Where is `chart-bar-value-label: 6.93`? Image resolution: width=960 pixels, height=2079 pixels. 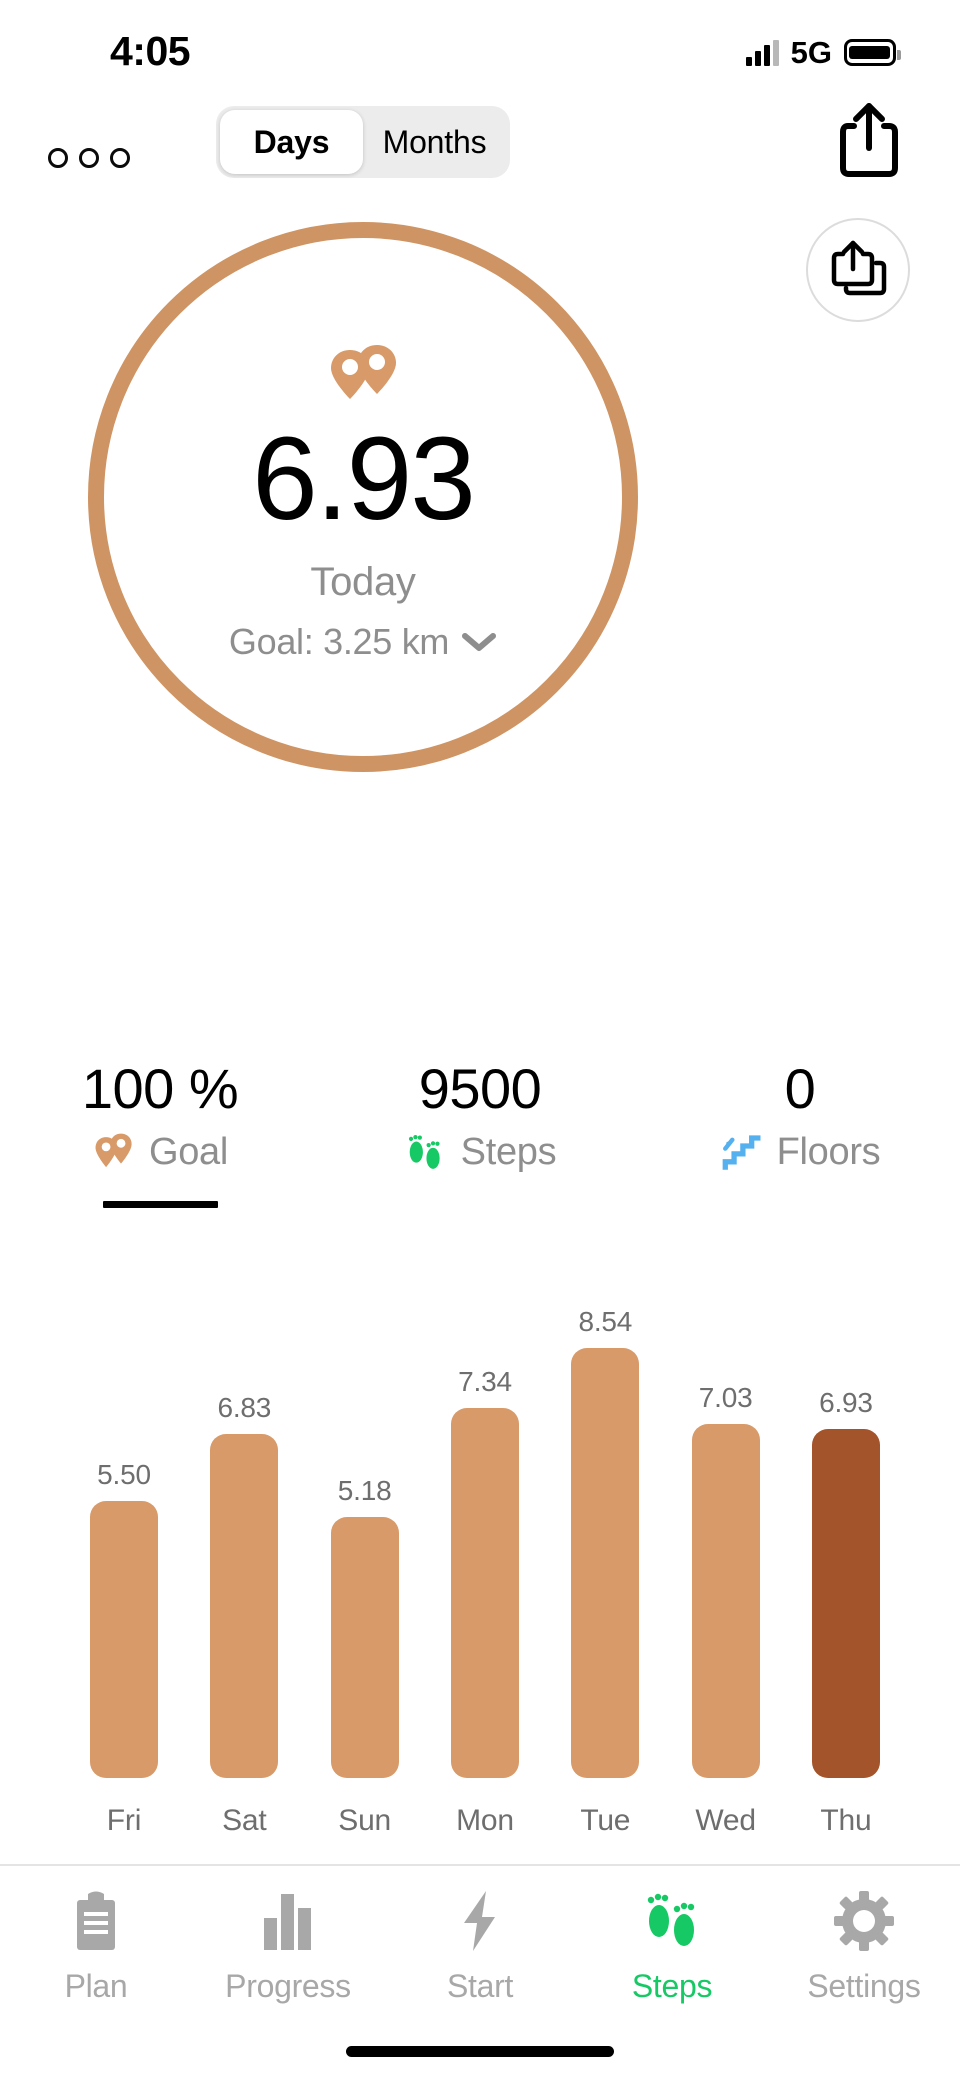
chart-bar-value-label: 6.93 is located at coordinates (846, 1402).